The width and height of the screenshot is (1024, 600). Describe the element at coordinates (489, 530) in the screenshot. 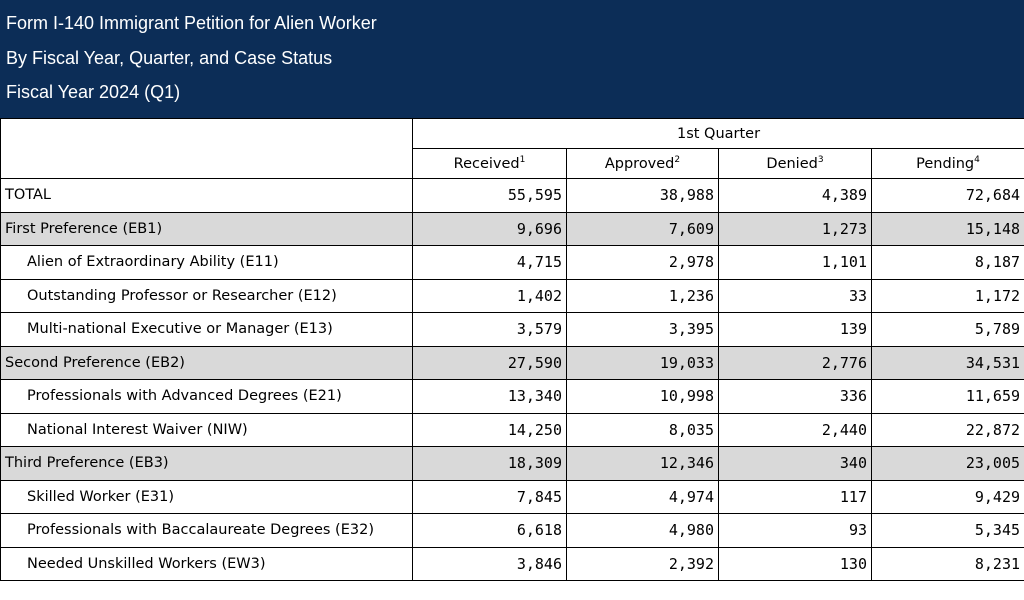

I see `value-cell: 6,618` at that location.